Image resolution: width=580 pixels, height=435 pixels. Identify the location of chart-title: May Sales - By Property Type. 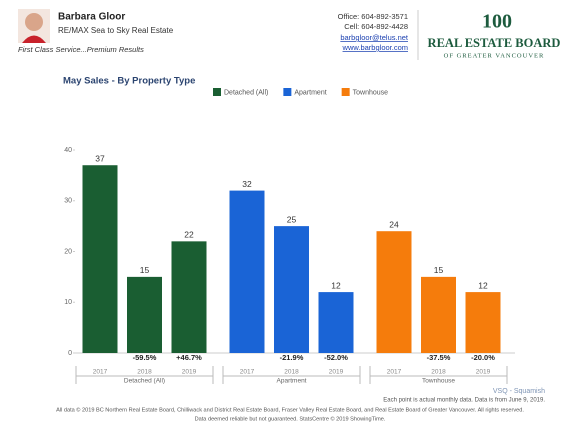
(129, 81).